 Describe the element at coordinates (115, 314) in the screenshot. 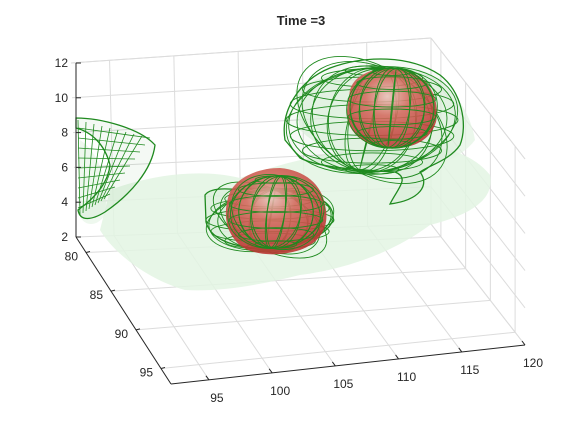

I see `y-tick-labels: 80 85 90 95` at that location.